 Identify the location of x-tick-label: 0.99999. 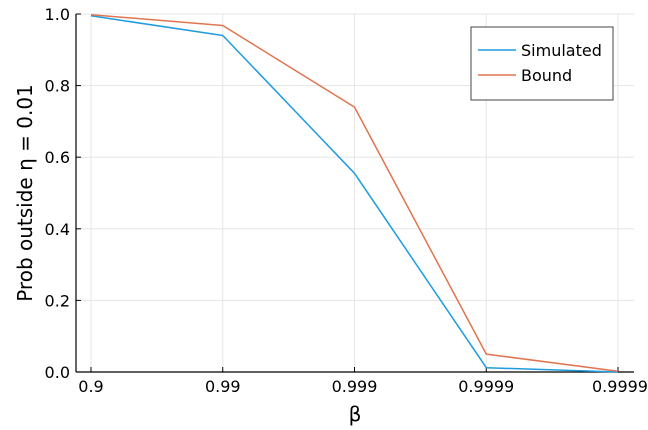
(620, 386).